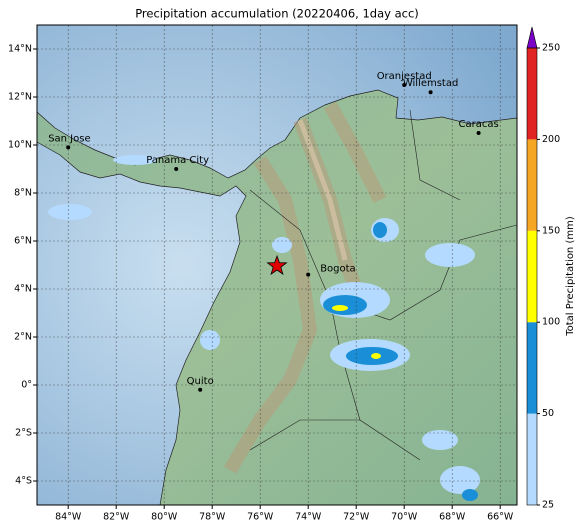 This screenshot has width=586, height=529. What do you see at coordinates (20, 145) in the screenshot?
I see `y-tick-label: 10°N` at bounding box center [20, 145].